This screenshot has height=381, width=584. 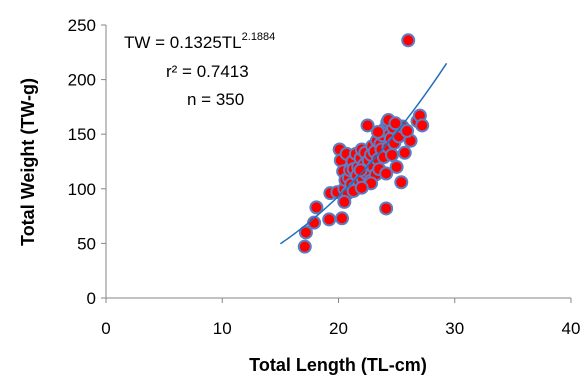 I want to click on equation-annotation: TW = 0.1325TL2.1884 r² = 0.7413 n = 350, so click(x=199, y=70).